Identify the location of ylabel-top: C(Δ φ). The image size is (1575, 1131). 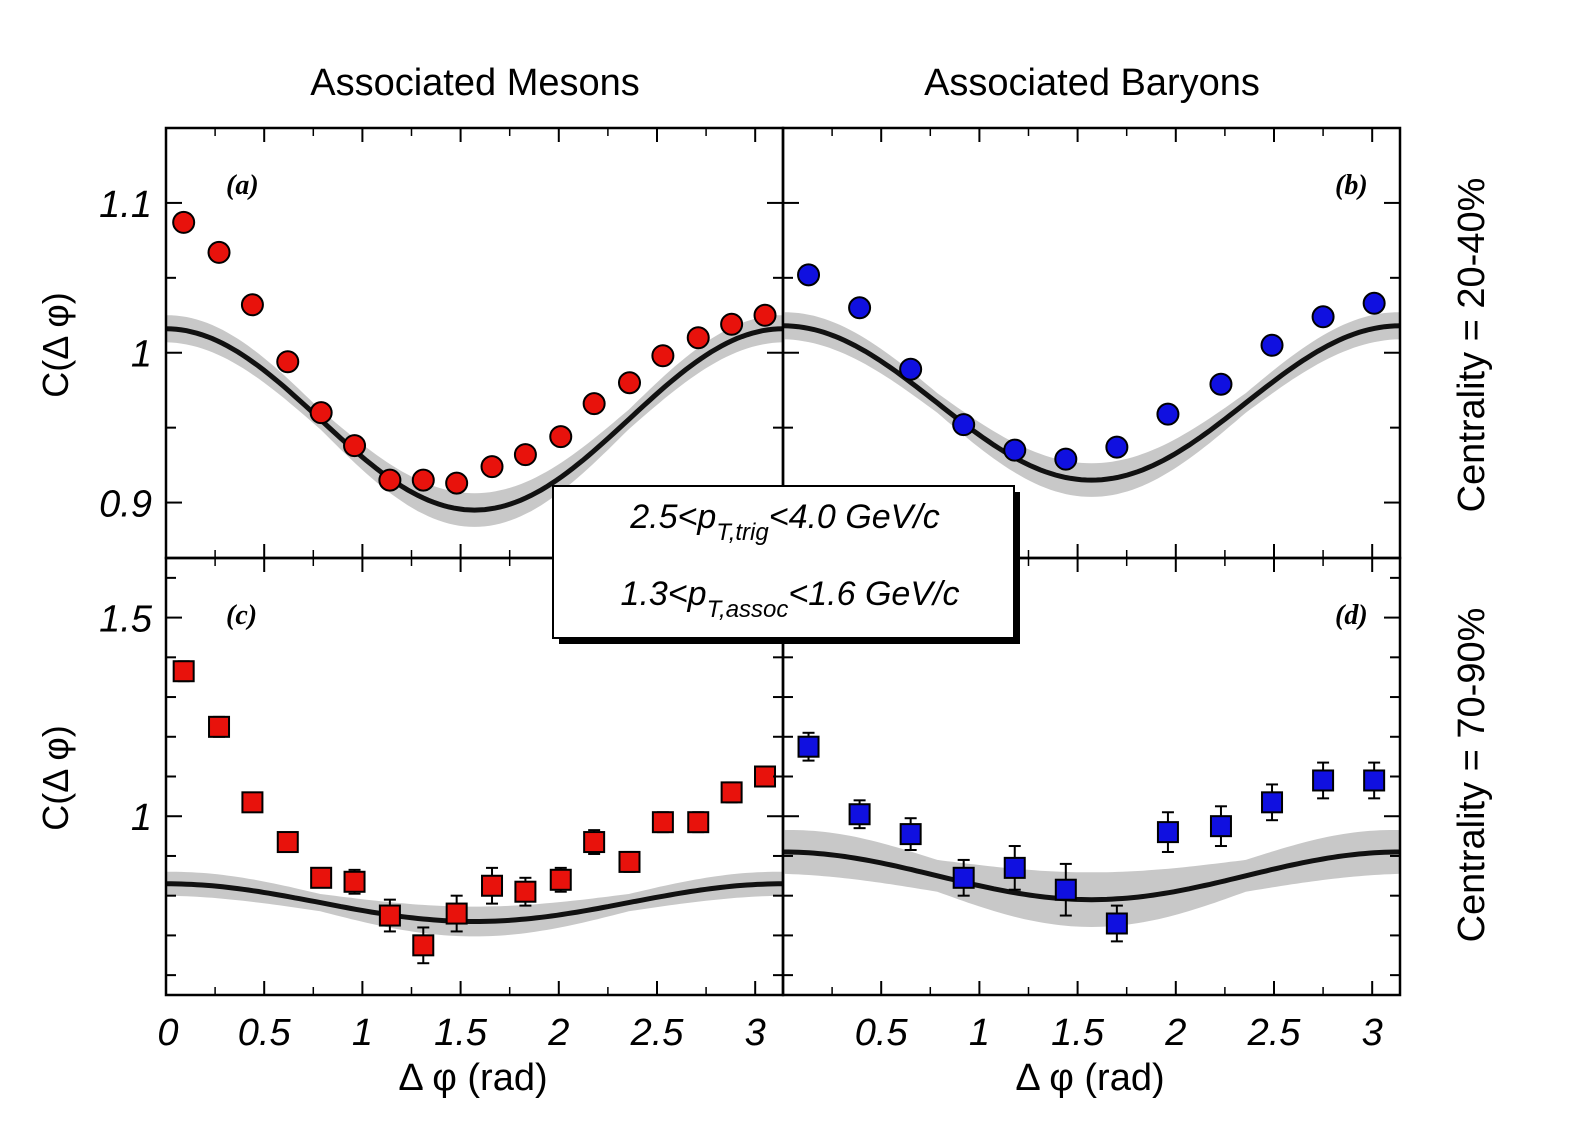
(55, 344).